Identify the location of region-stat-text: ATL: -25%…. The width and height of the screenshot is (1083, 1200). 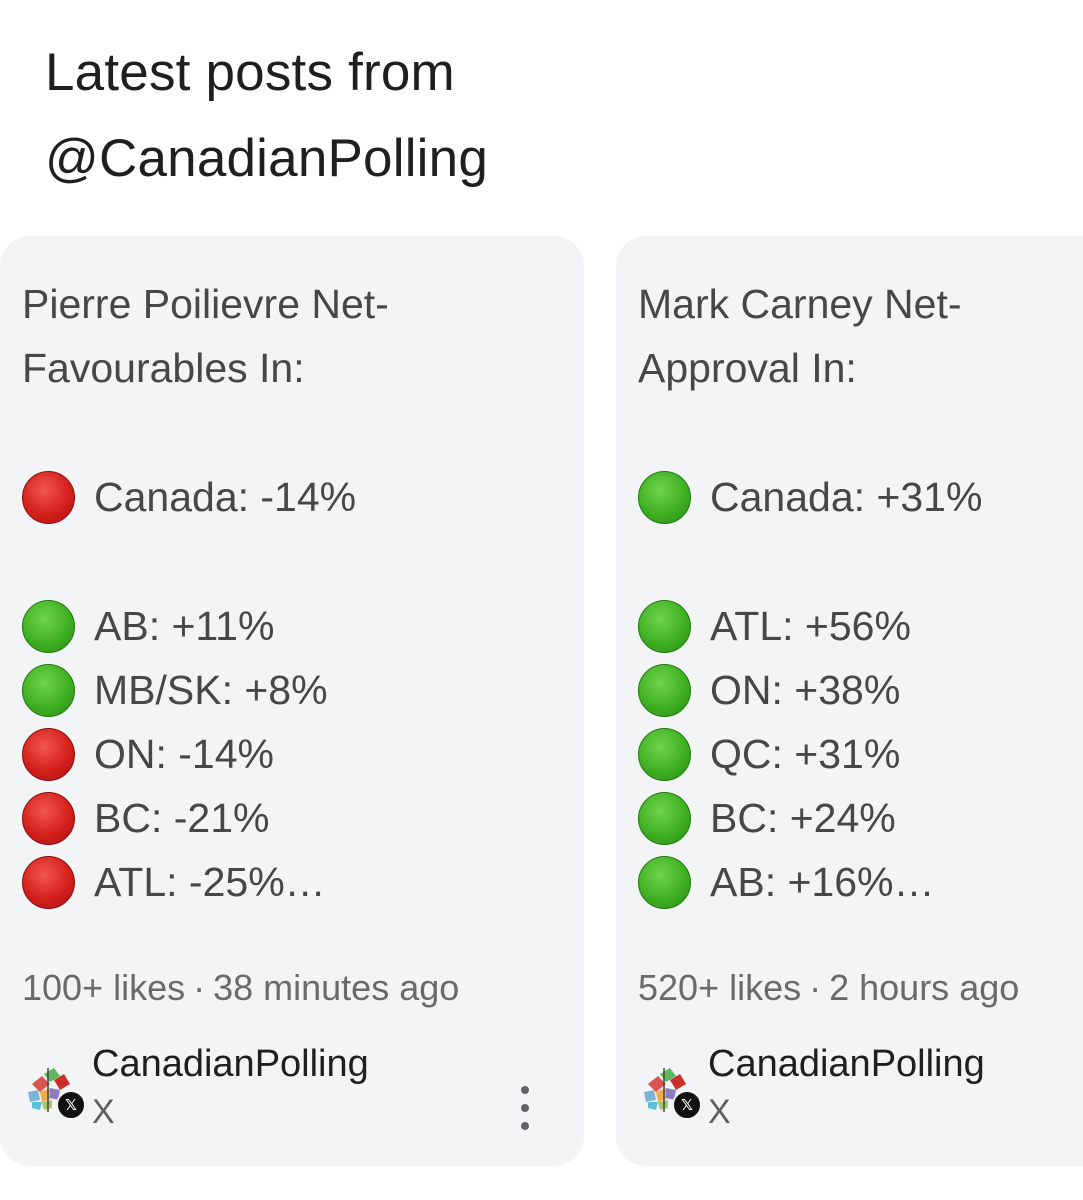
(210, 882).